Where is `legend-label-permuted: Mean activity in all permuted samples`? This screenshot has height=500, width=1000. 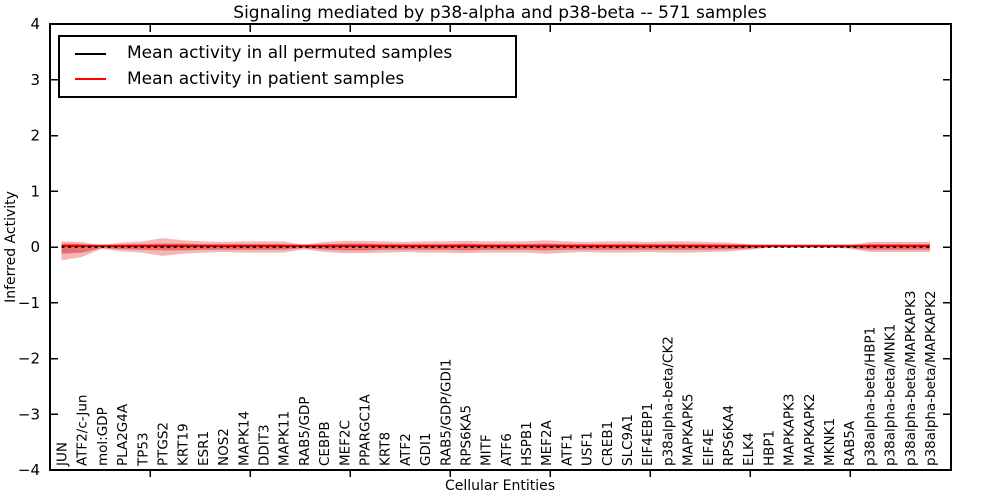 legend-label-permuted: Mean activity in all permuted samples is located at coordinates (290, 53).